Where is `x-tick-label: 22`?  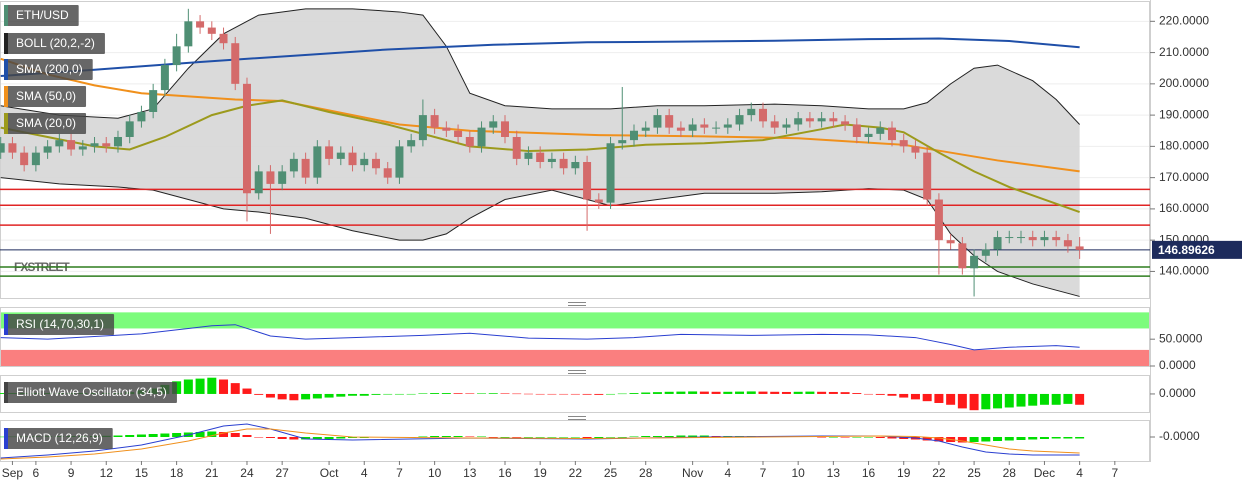
x-tick-label: 22 is located at coordinates (576, 473).